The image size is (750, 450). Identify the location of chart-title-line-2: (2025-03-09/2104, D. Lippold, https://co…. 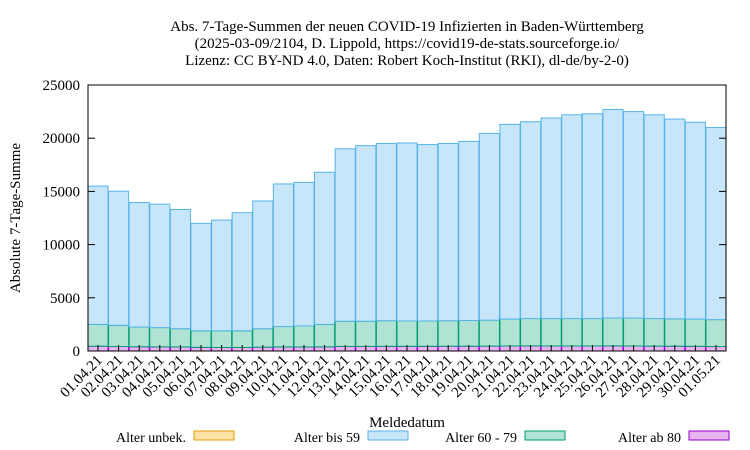
(407, 44).